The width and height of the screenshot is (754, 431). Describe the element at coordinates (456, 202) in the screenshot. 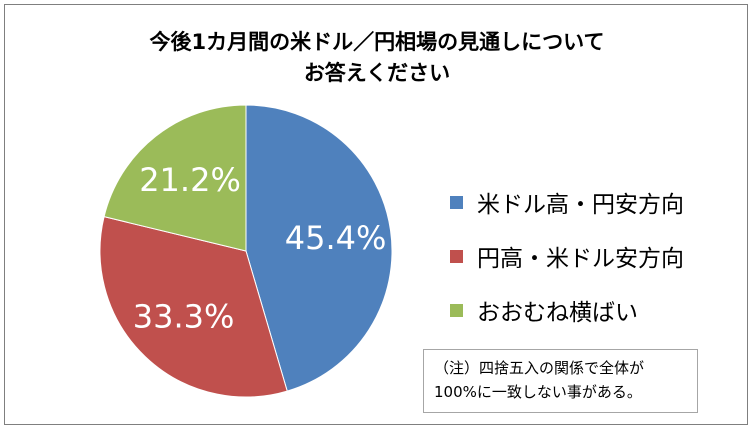

I see `legend-swatch-usd-up` at that location.